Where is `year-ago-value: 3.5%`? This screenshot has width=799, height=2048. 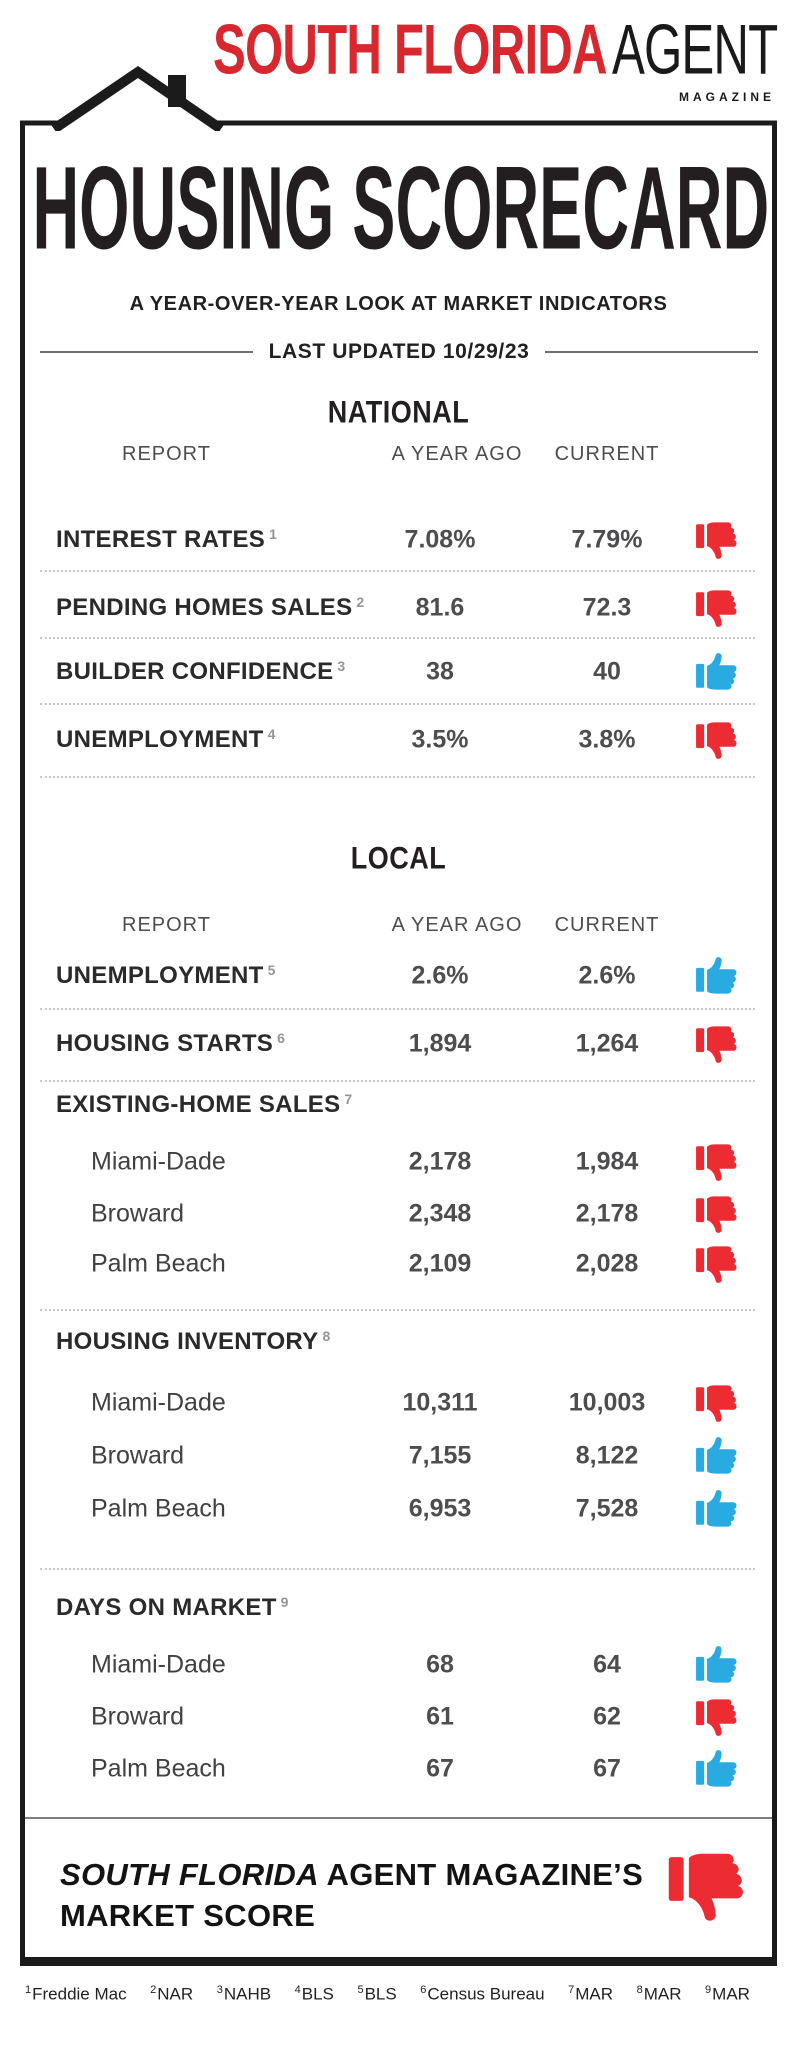 year-ago-value: 3.5% is located at coordinates (440, 739).